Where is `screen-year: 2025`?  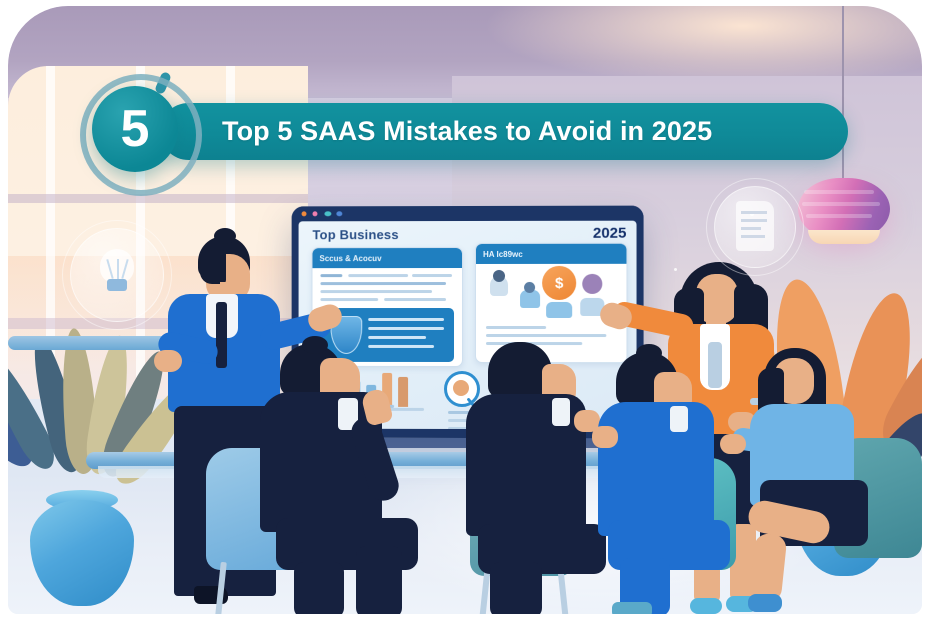 screen-year: 2025 is located at coordinates (609, 233).